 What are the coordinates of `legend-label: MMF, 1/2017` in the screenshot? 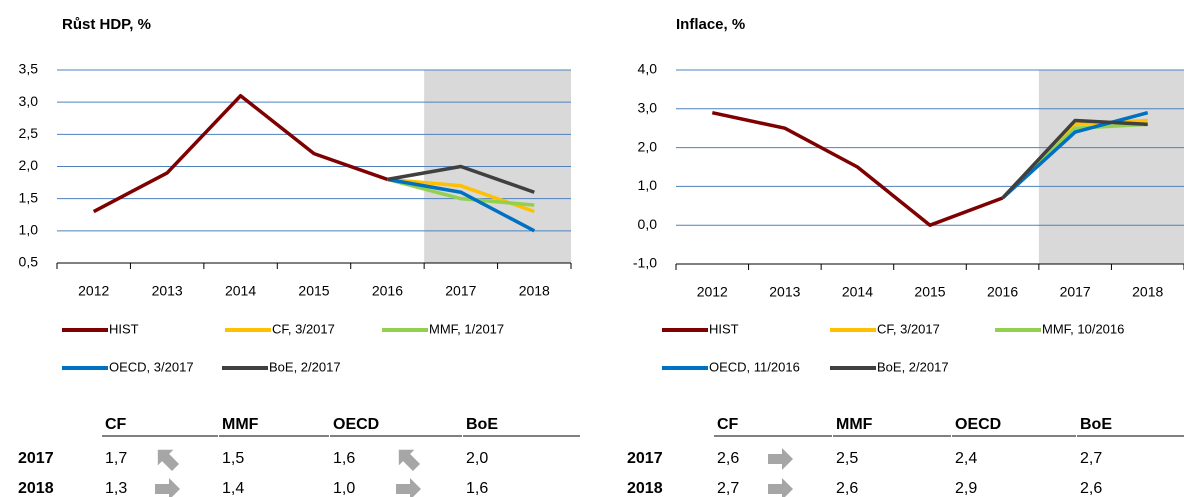 It's located at (466, 328).